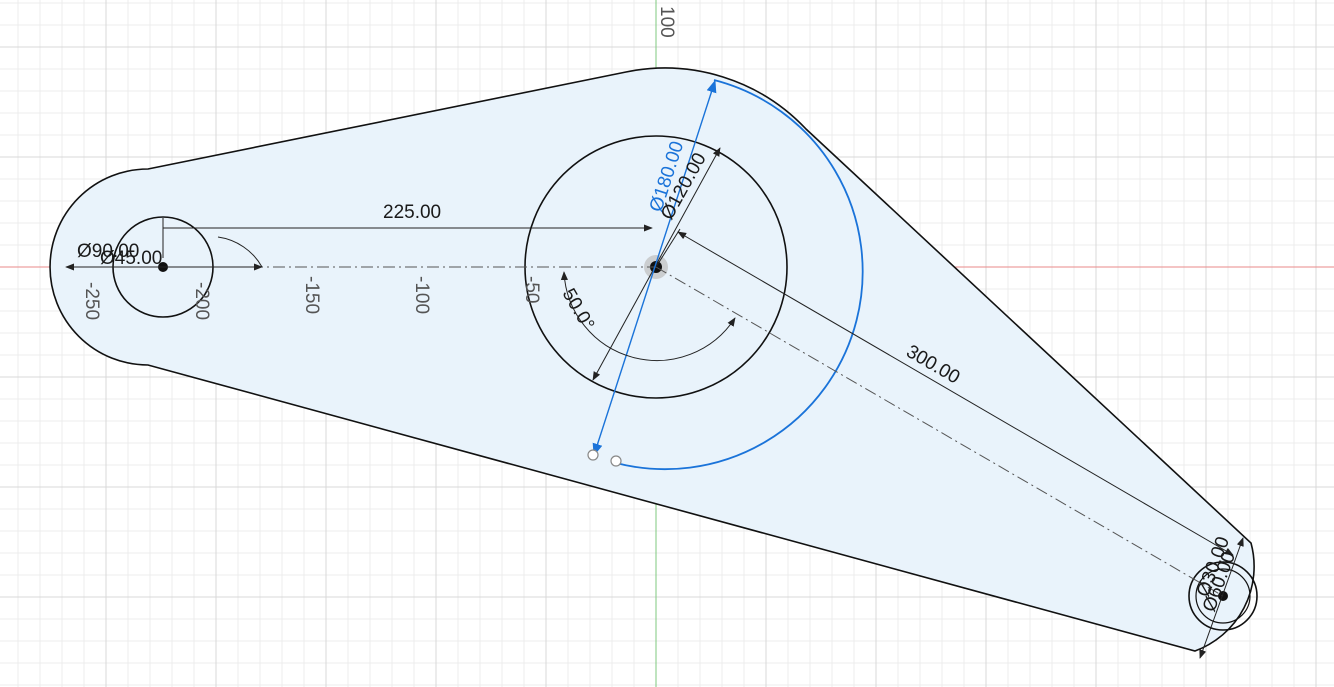 The image size is (1334, 687). Describe the element at coordinates (421, 295) in the screenshot. I see `x-axis-label: -100` at that location.